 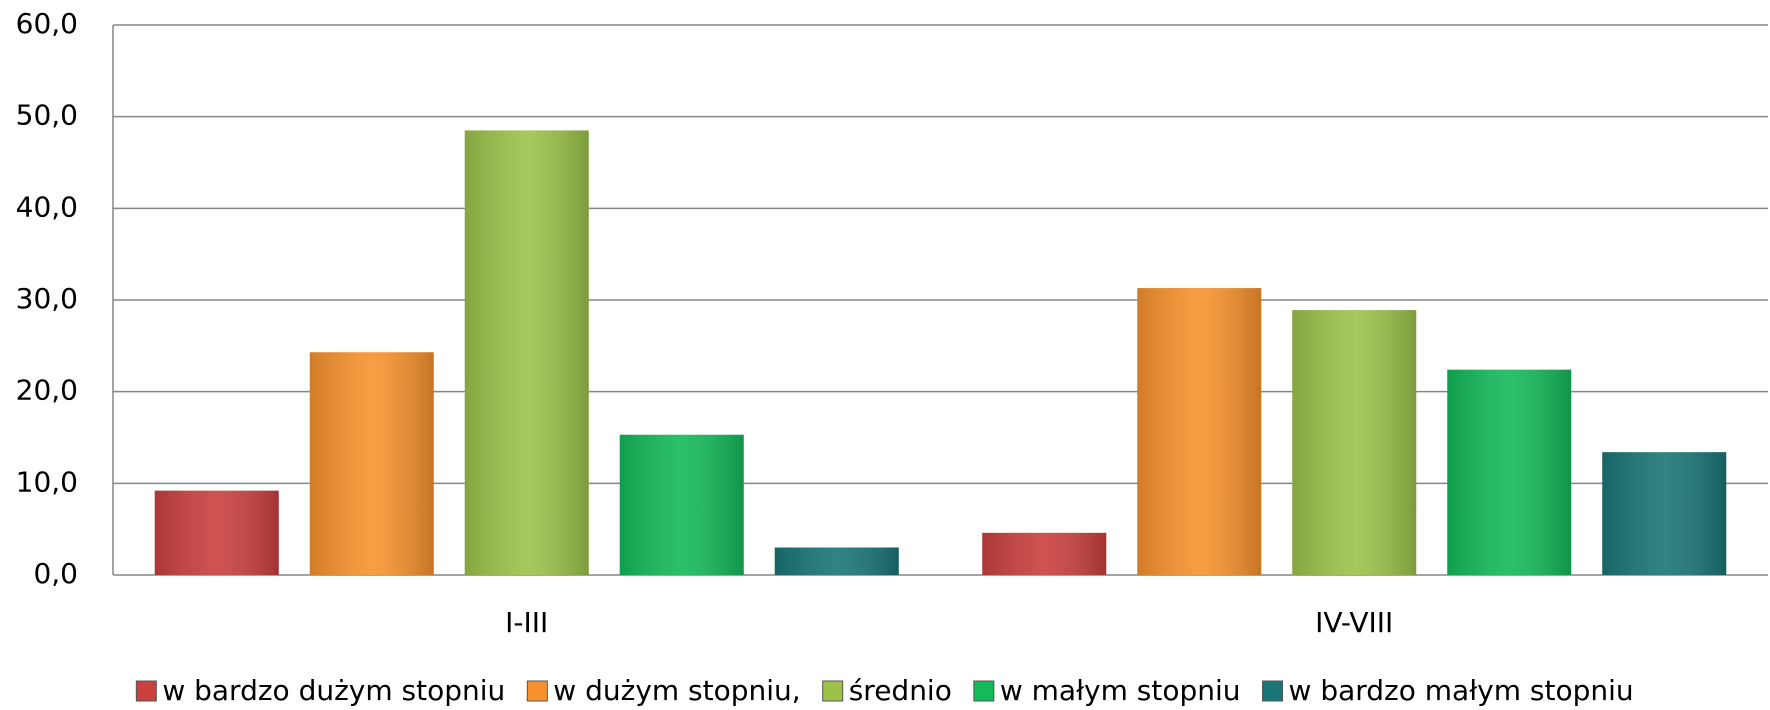 I want to click on y-tick-label: 50,0, so click(x=47, y=115).